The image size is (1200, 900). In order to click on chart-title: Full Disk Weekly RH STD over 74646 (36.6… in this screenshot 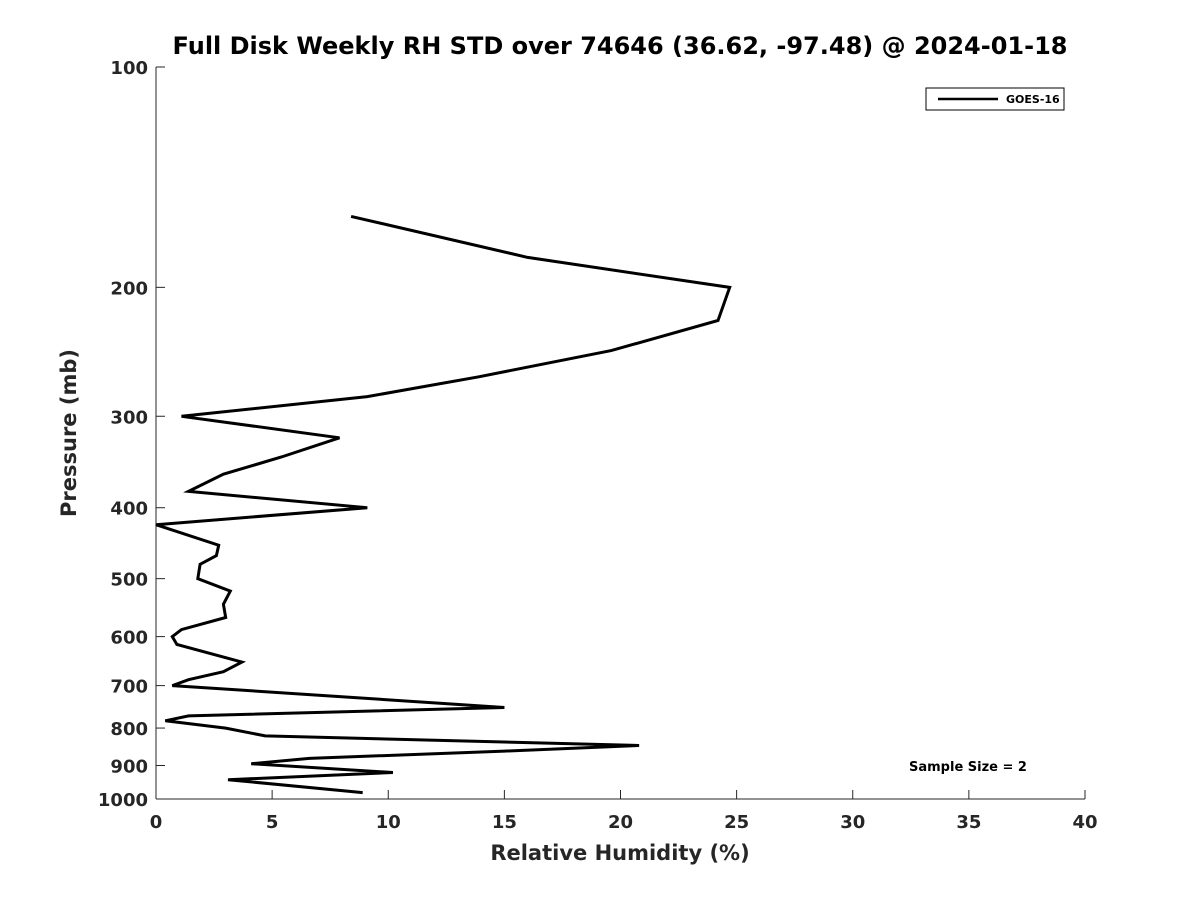, I will do `click(620, 46)`.